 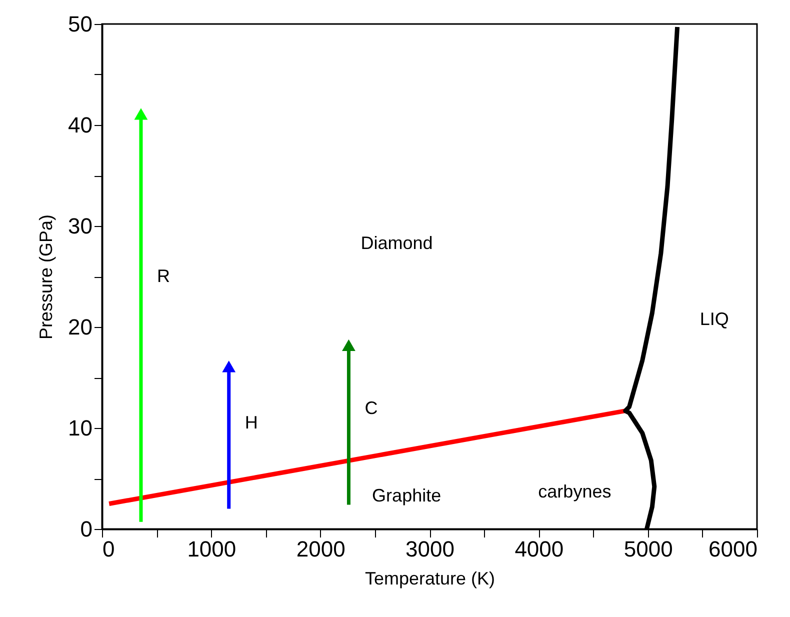 I want to click on y-tick-label: 10, so click(x=80, y=428).